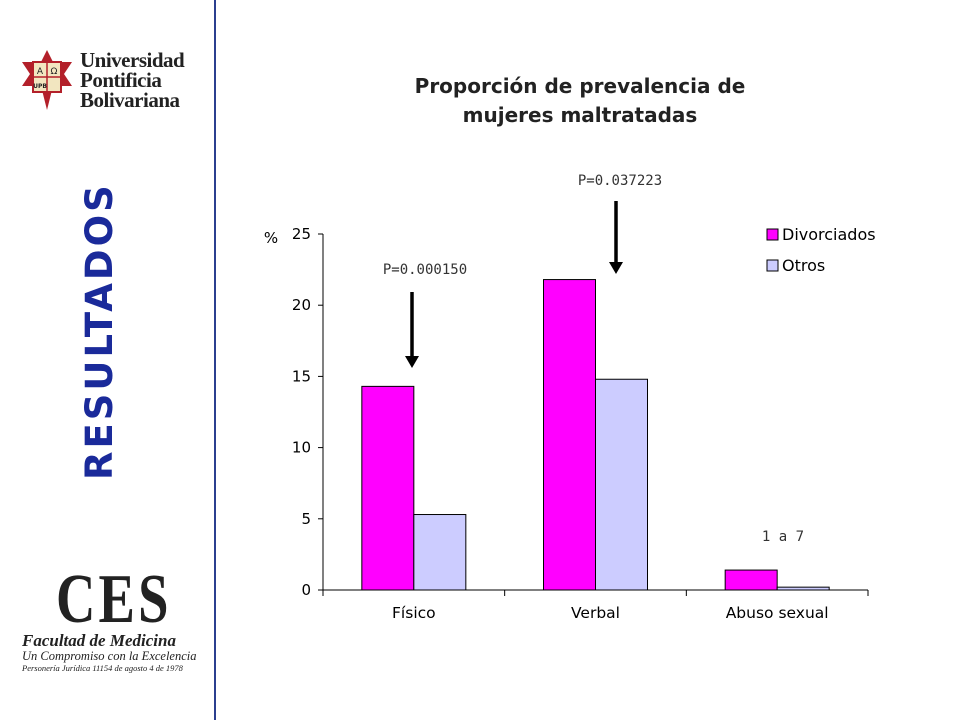 Image resolution: width=960 pixels, height=720 pixels. Describe the element at coordinates (301, 234) in the screenshot. I see `y-tick-label: 25` at that location.